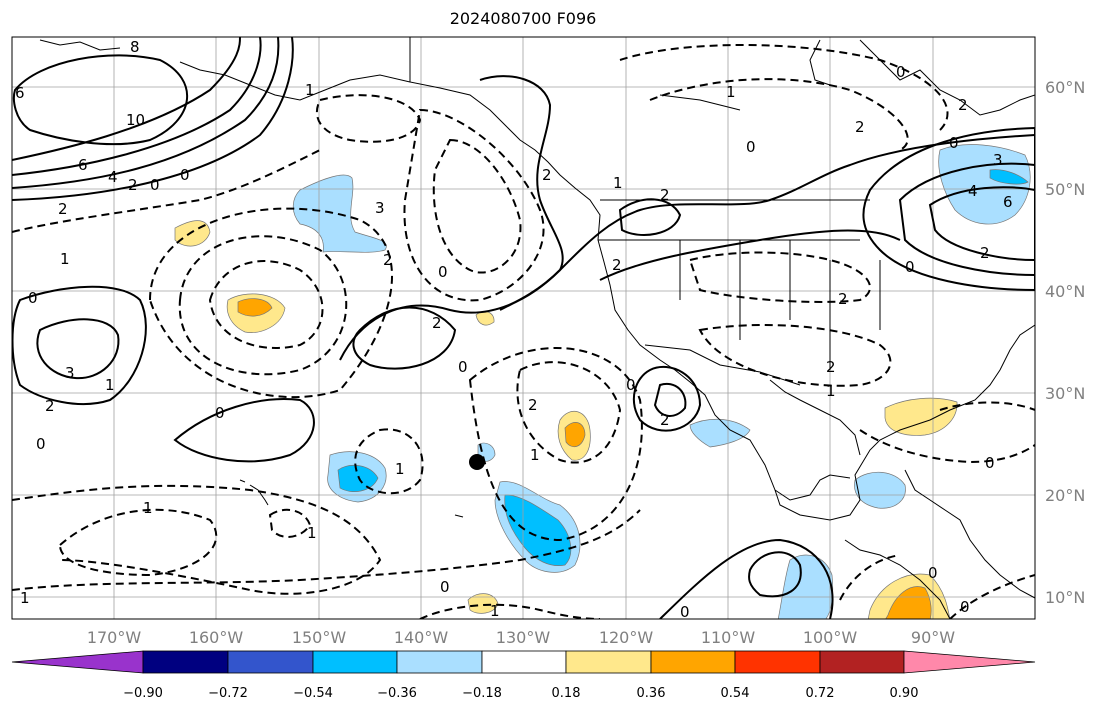  I want to click on colorbar, so click(523, 662).